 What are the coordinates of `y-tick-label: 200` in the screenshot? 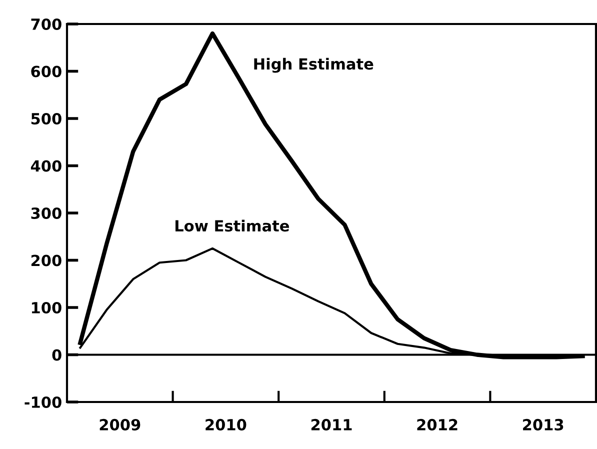 It's located at (46, 260).